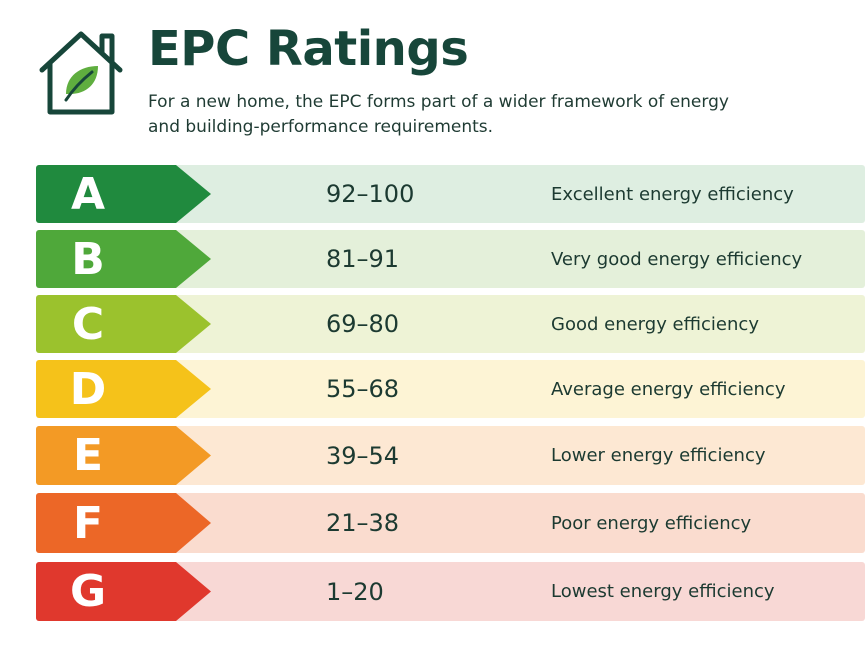 The image size is (865, 665). Describe the element at coordinates (450, 523) in the screenshot. I see `rating-row-f: F 21–38 Poor energy efficiency` at that location.